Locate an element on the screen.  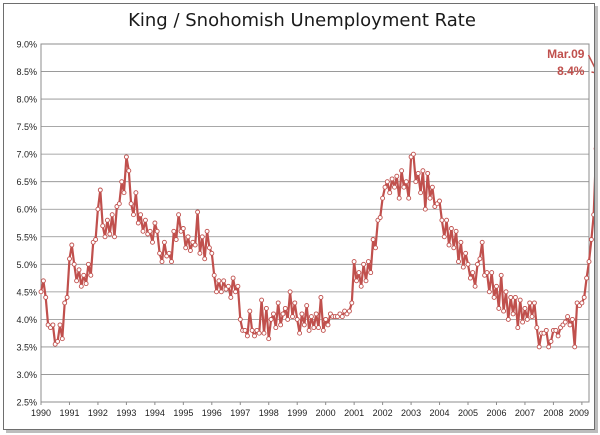
x-tick-label: 1997 is located at coordinates (240, 413).